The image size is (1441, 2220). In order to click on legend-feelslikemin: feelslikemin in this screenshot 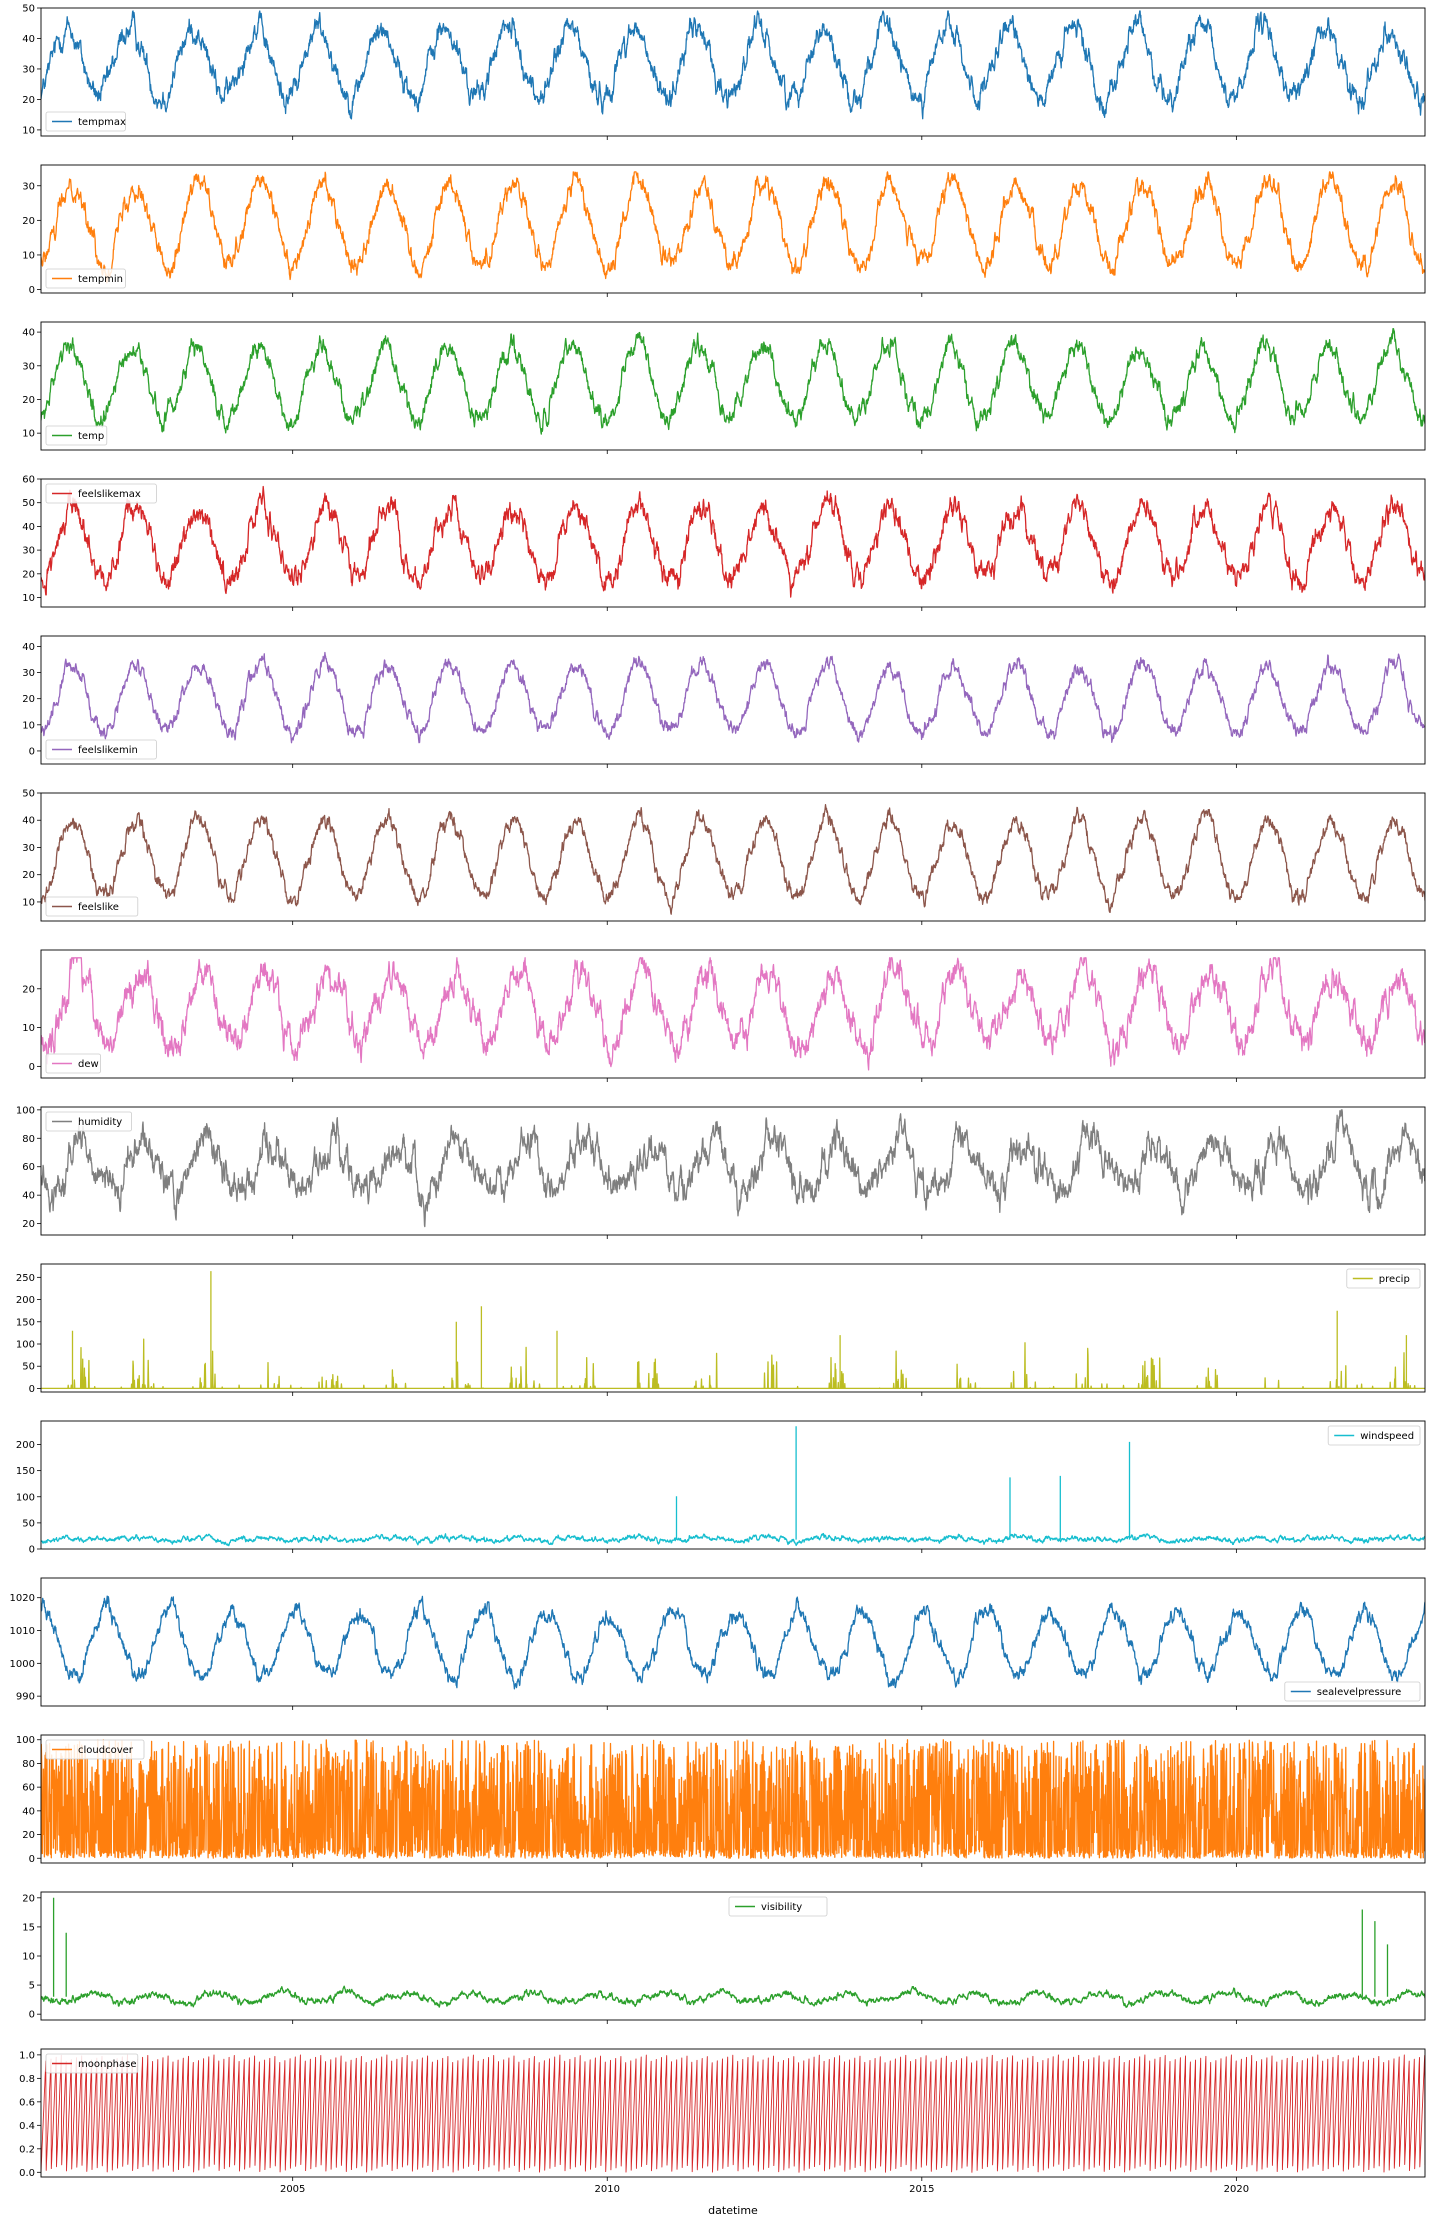, I will do `click(101, 749)`.